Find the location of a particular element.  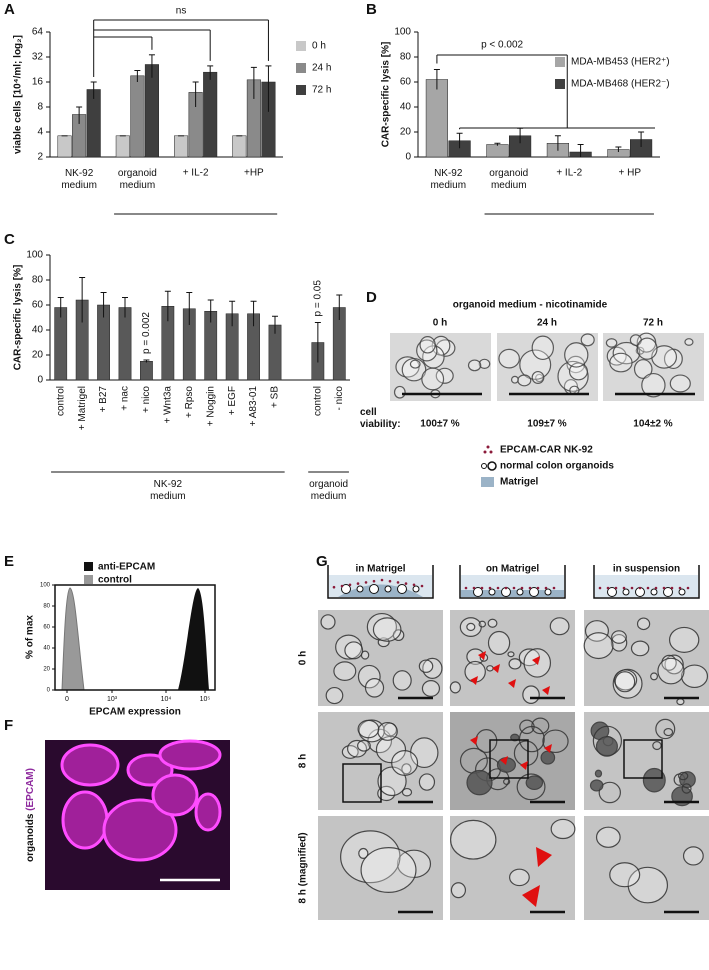

x-tick-label: + EGF is located at coordinates (232, 400).